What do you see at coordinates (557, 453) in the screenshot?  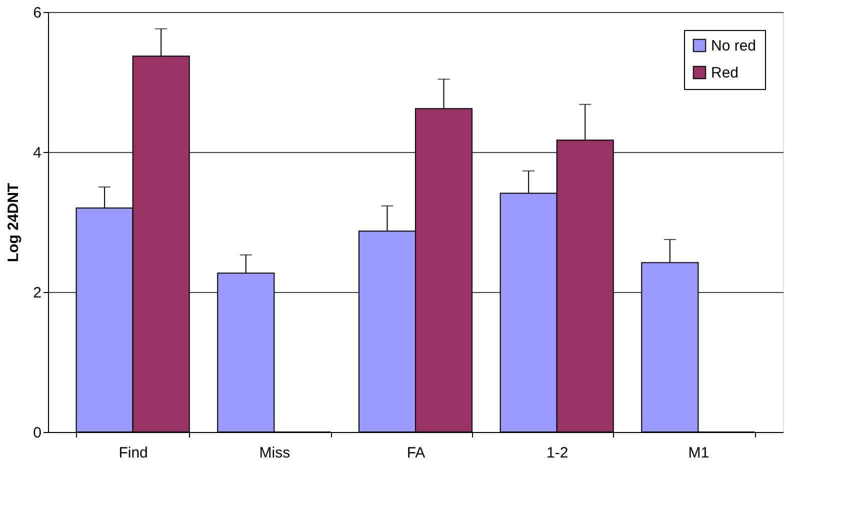 I see `x-tick-label: 1-2` at bounding box center [557, 453].